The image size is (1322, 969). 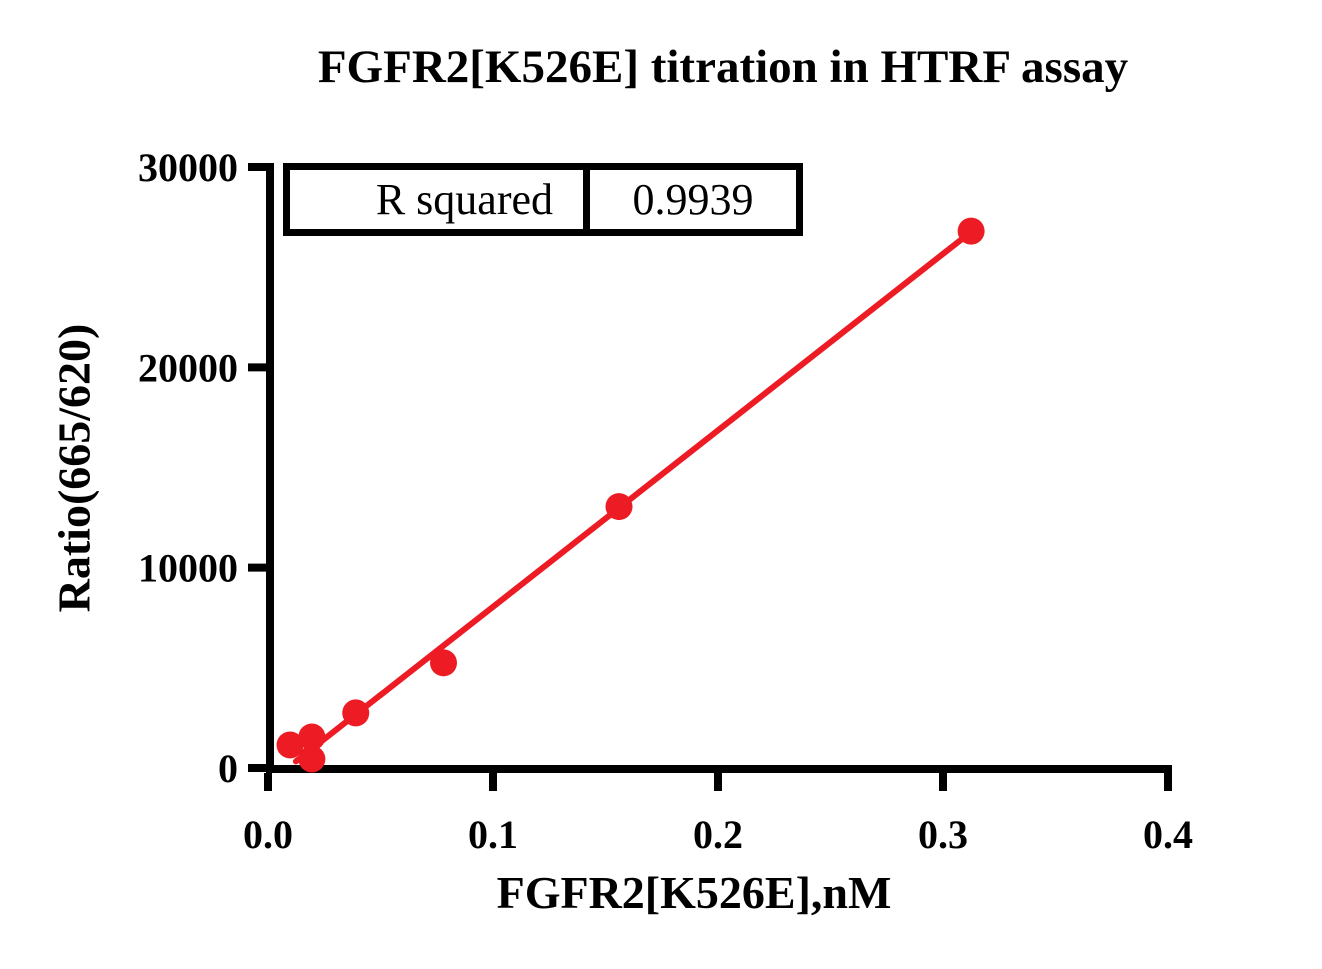 I want to click on y-tick-label: 30000, so click(x=188, y=167).